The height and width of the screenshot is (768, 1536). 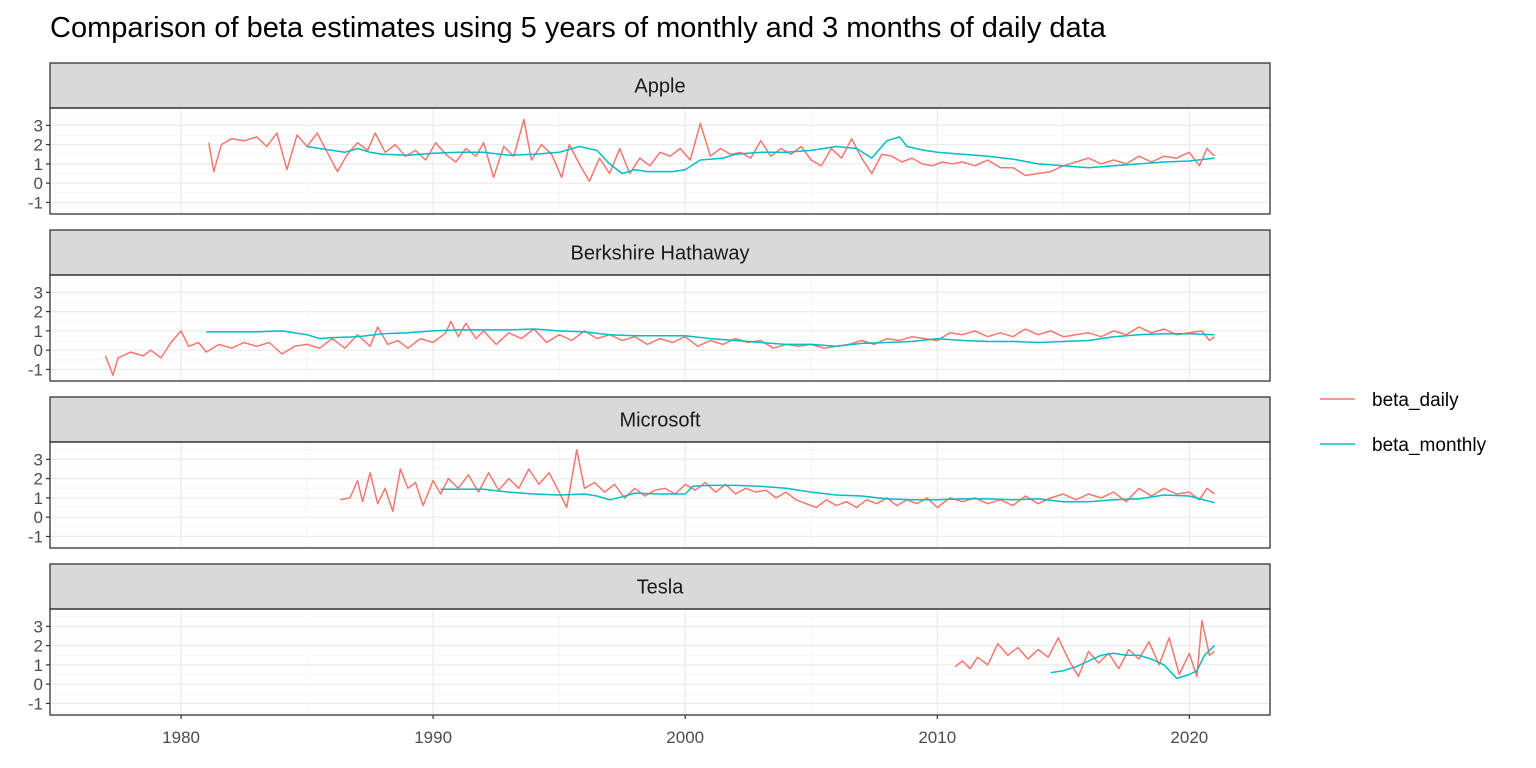 I want to click on x-tick-label: 2020, so click(x=1189, y=737).